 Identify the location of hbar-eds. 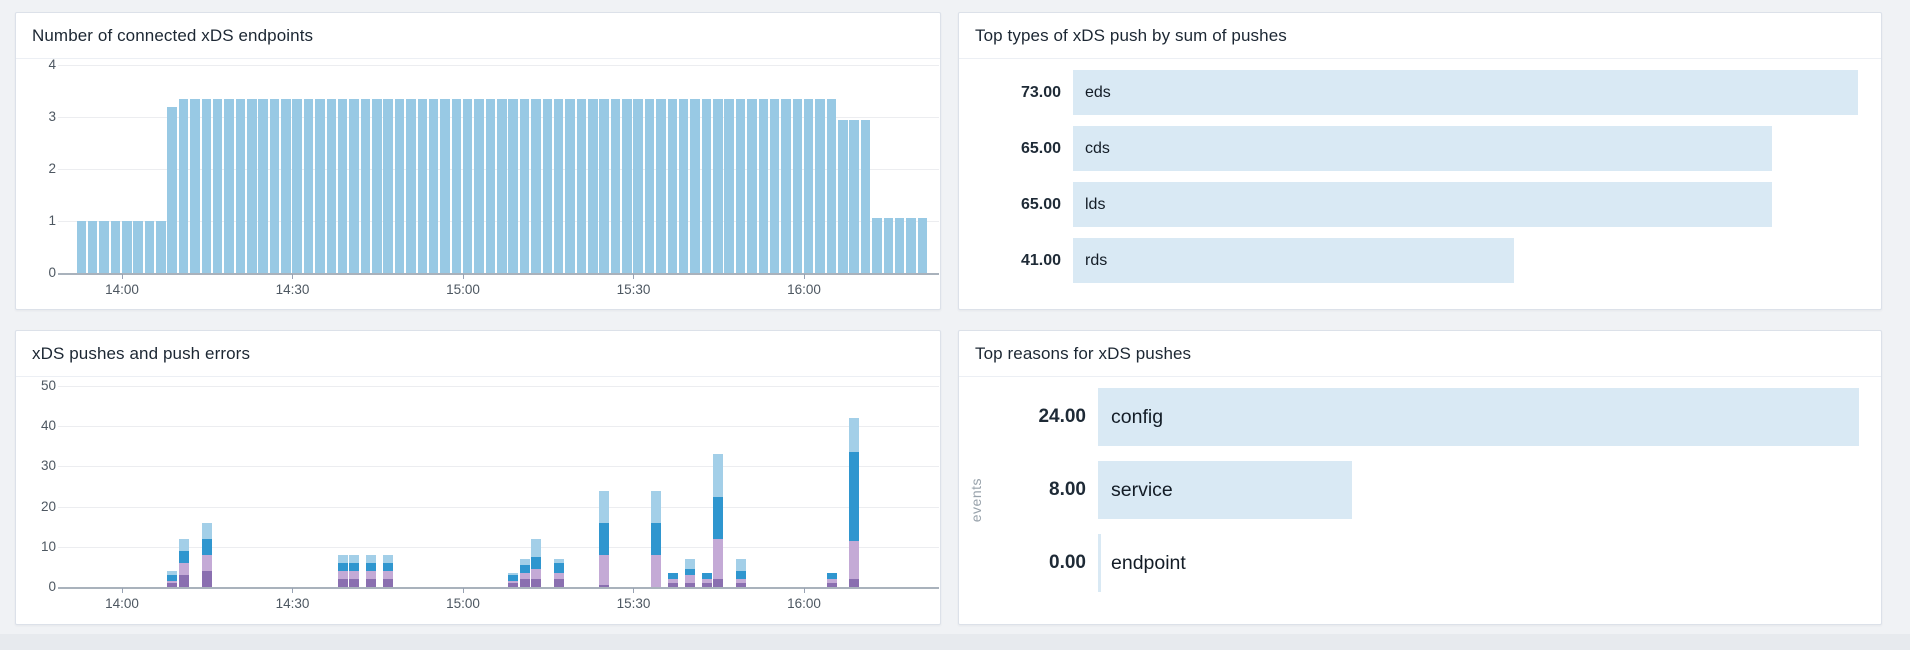
(1465, 92).